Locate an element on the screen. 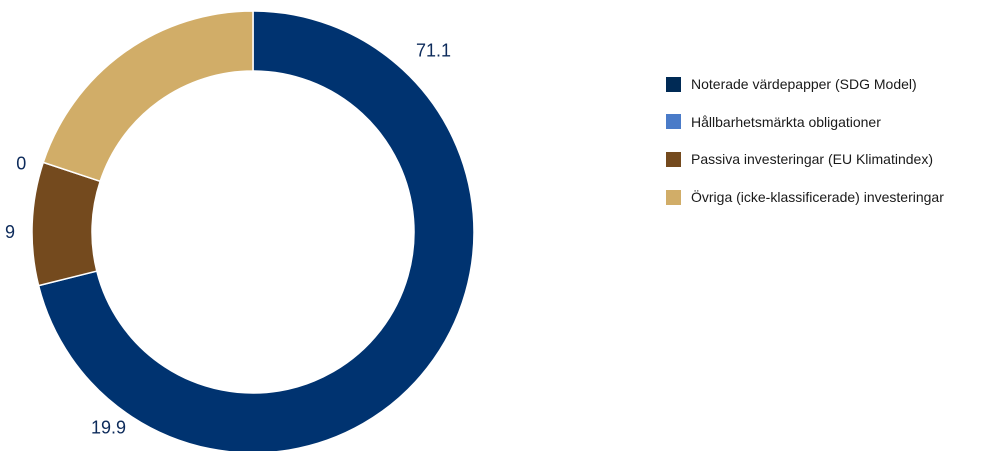 This screenshot has width=988, height=451. legend-item-passiva: Passiva investeringar (EU Klimatindex) is located at coordinates (805, 159).